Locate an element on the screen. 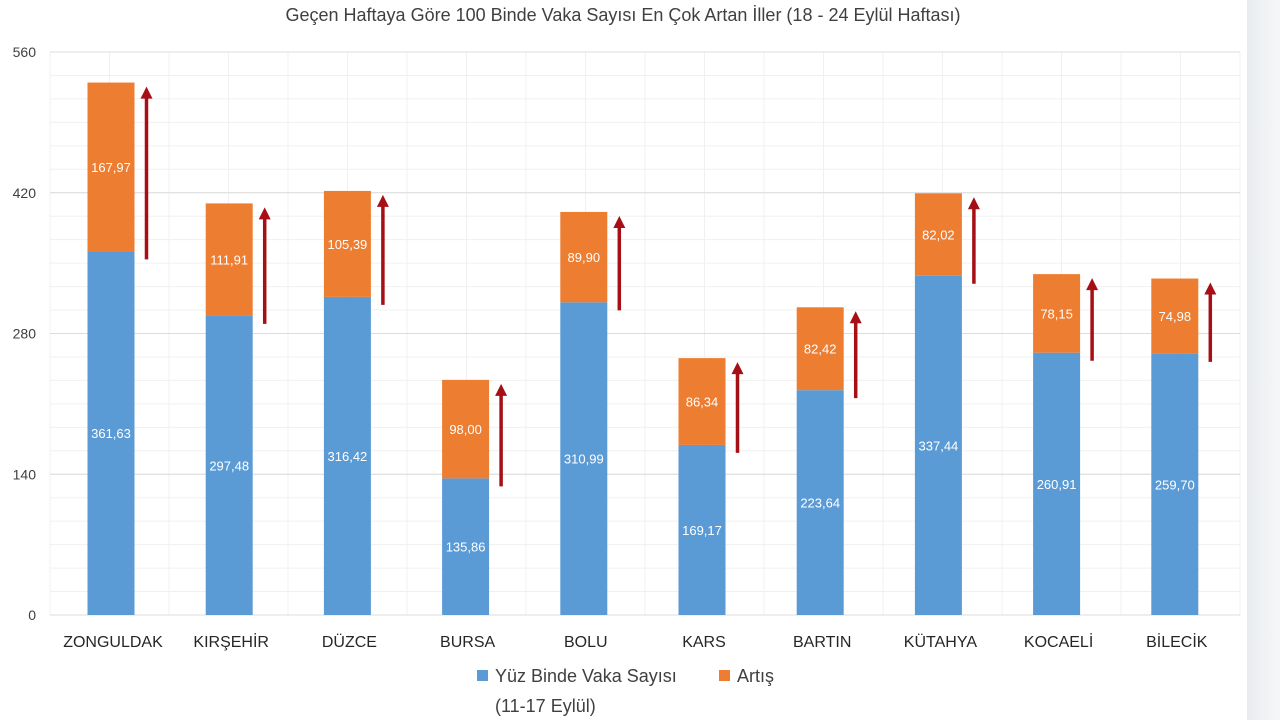  data-label-cases: 223,64 is located at coordinates (820, 503).